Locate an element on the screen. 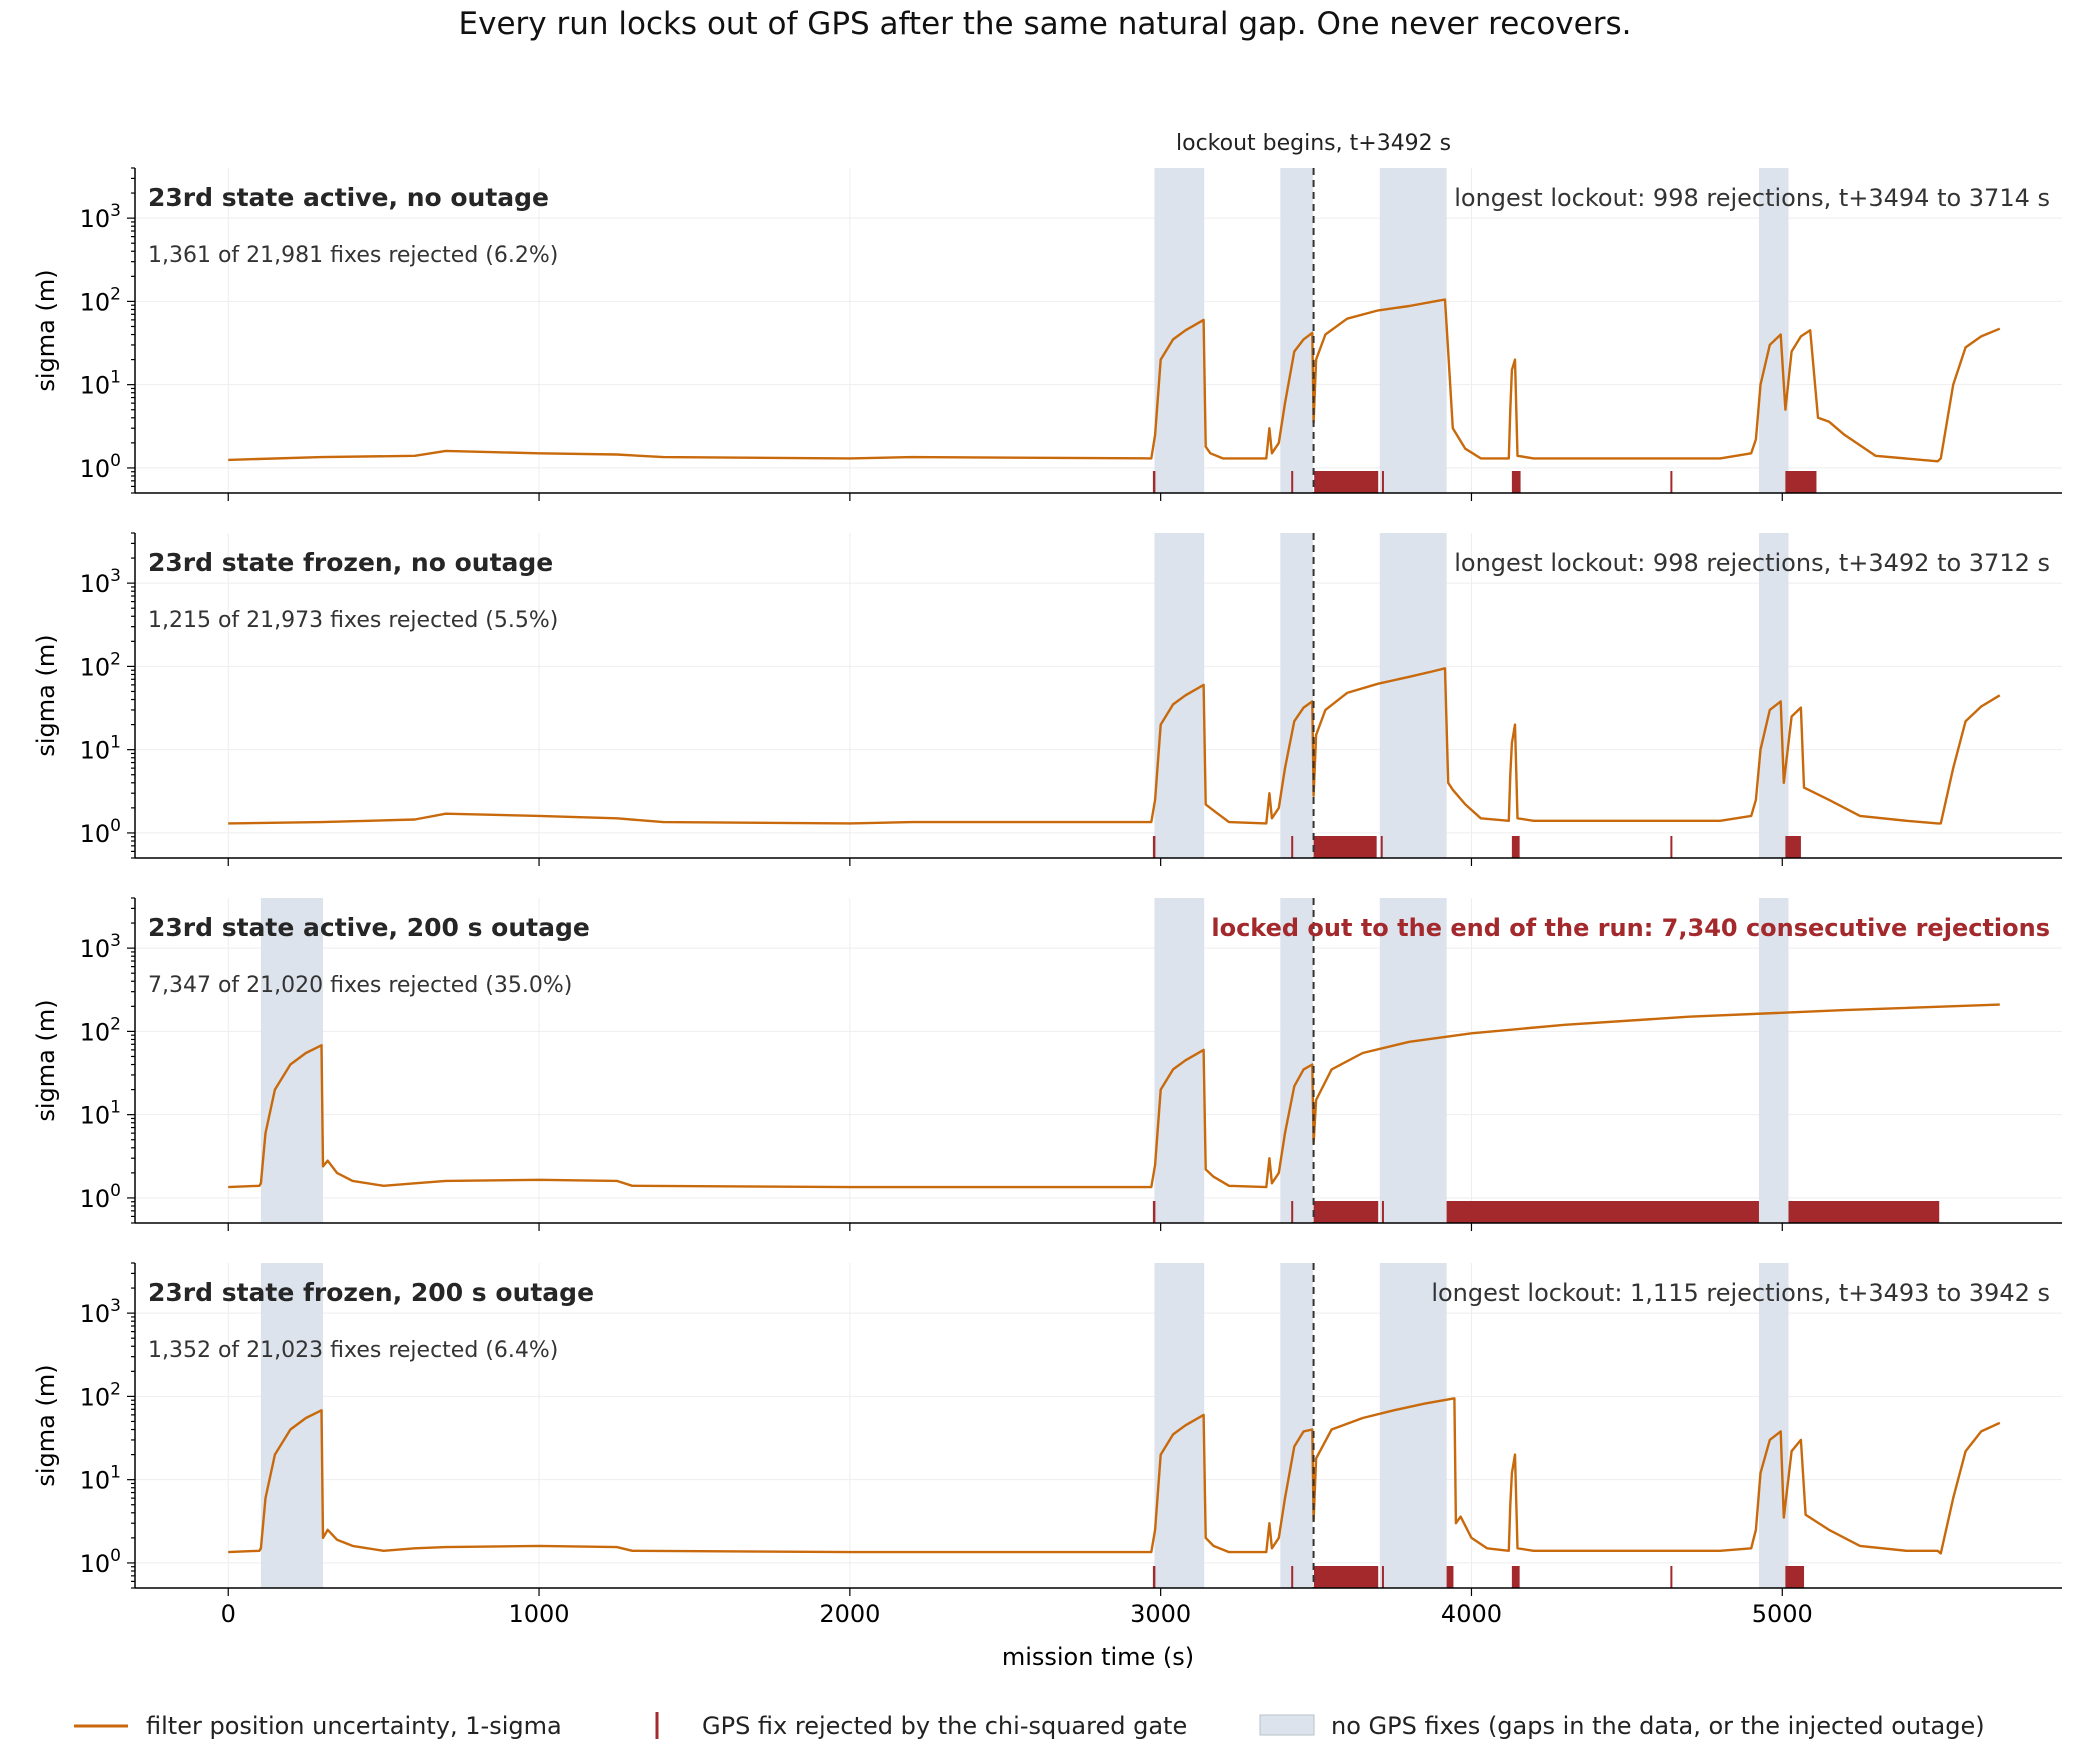 The image size is (2080, 1760). panel-subtitle: 1,361 of 21,981 fixes rejected (6.2%) is located at coordinates (353, 255).